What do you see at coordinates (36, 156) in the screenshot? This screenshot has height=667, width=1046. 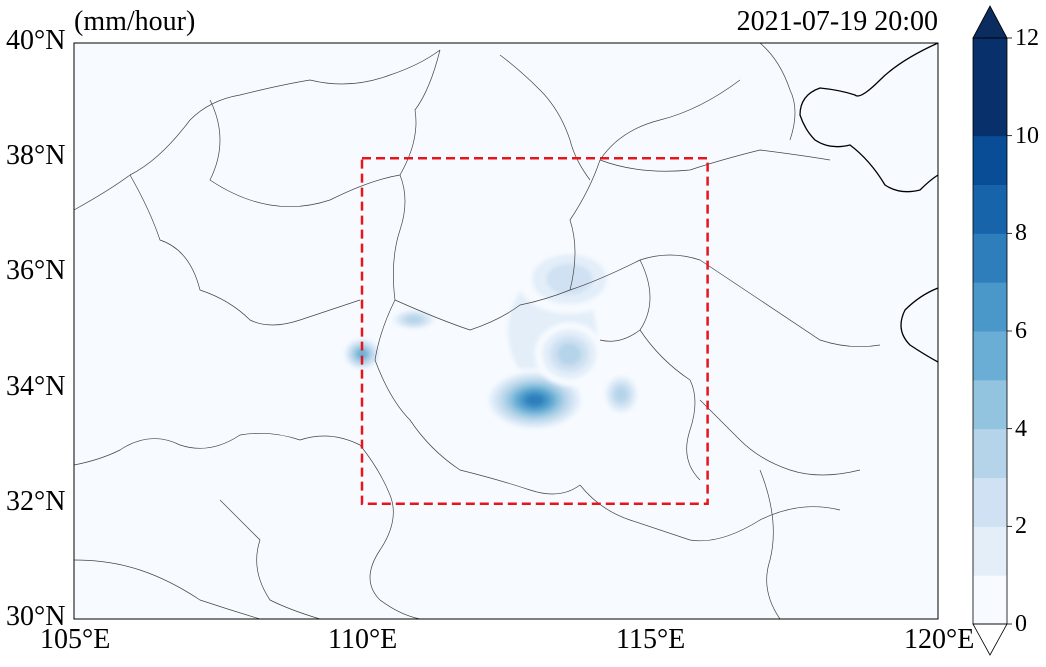 I see `lat-tick-label: 38°N` at bounding box center [36, 156].